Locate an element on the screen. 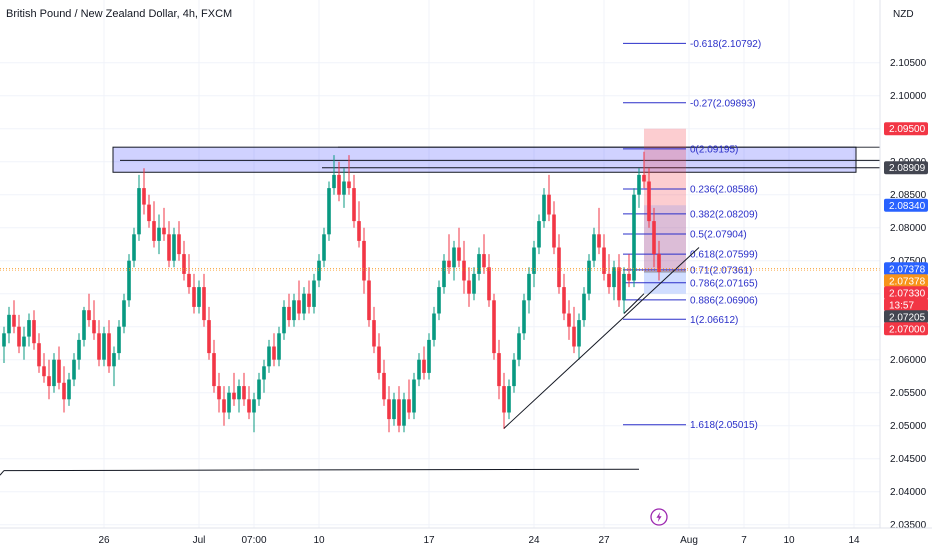 The width and height of the screenshot is (932, 550). price-tick-label: 2.07500 is located at coordinates (908, 261).